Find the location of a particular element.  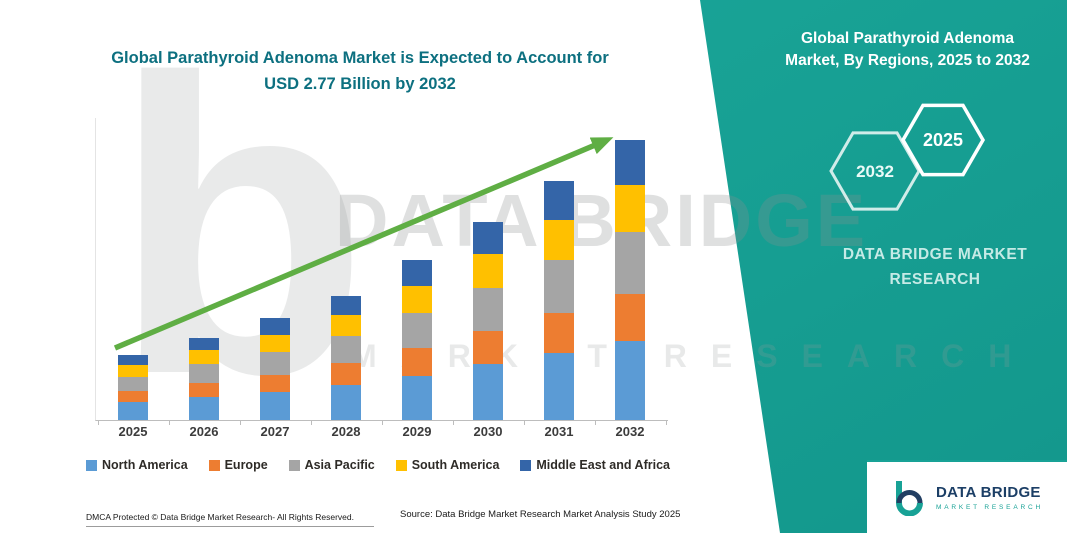

stacked-bar-2031 is located at coordinates (559, 300).